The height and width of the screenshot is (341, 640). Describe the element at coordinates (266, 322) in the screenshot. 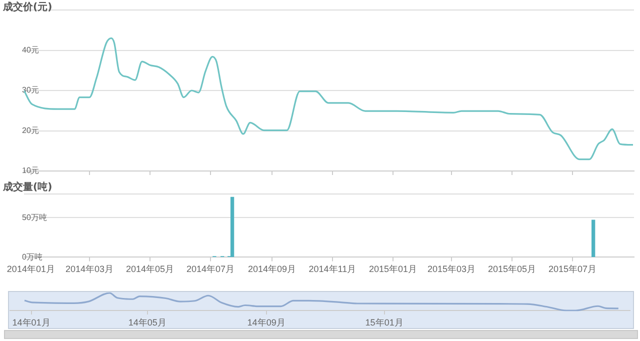

I see `x-tick-label: 14年09月` at that location.